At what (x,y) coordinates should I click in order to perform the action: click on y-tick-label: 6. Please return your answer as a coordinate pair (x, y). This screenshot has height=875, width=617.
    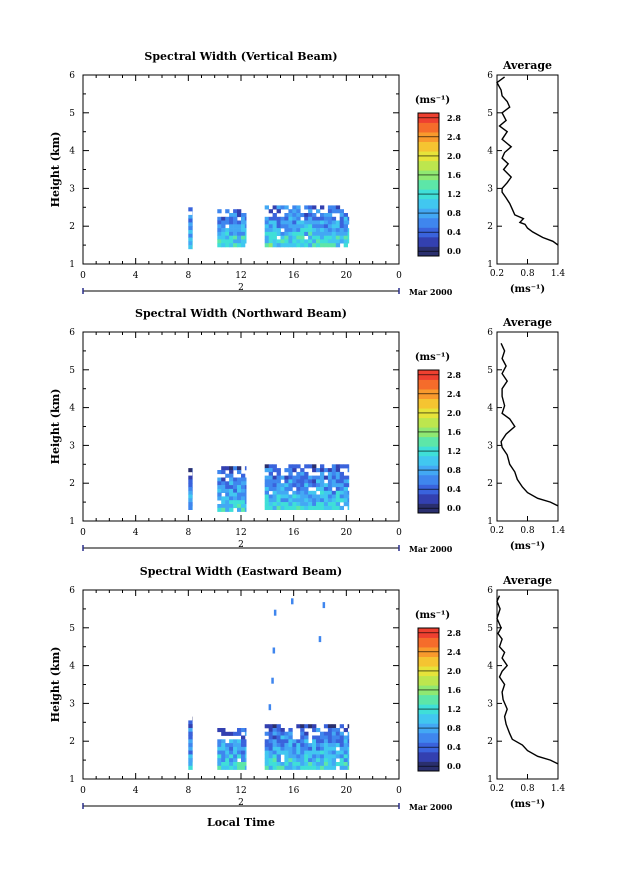
    Looking at the image, I should click on (72, 333).